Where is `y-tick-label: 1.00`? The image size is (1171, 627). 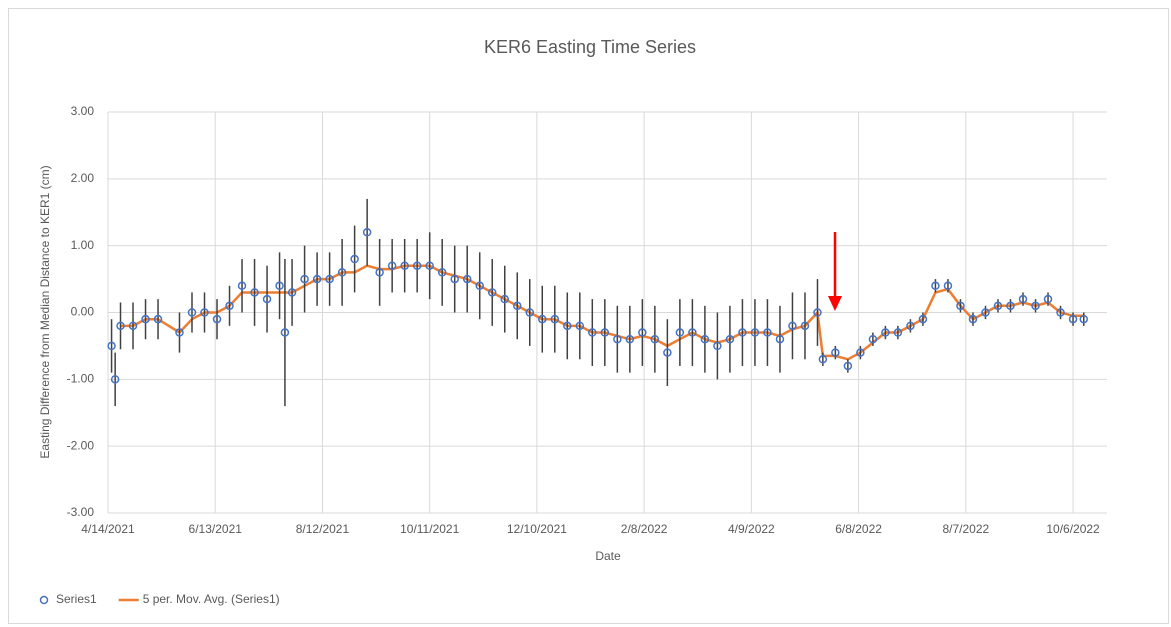 y-tick-label: 1.00 is located at coordinates (83, 245).